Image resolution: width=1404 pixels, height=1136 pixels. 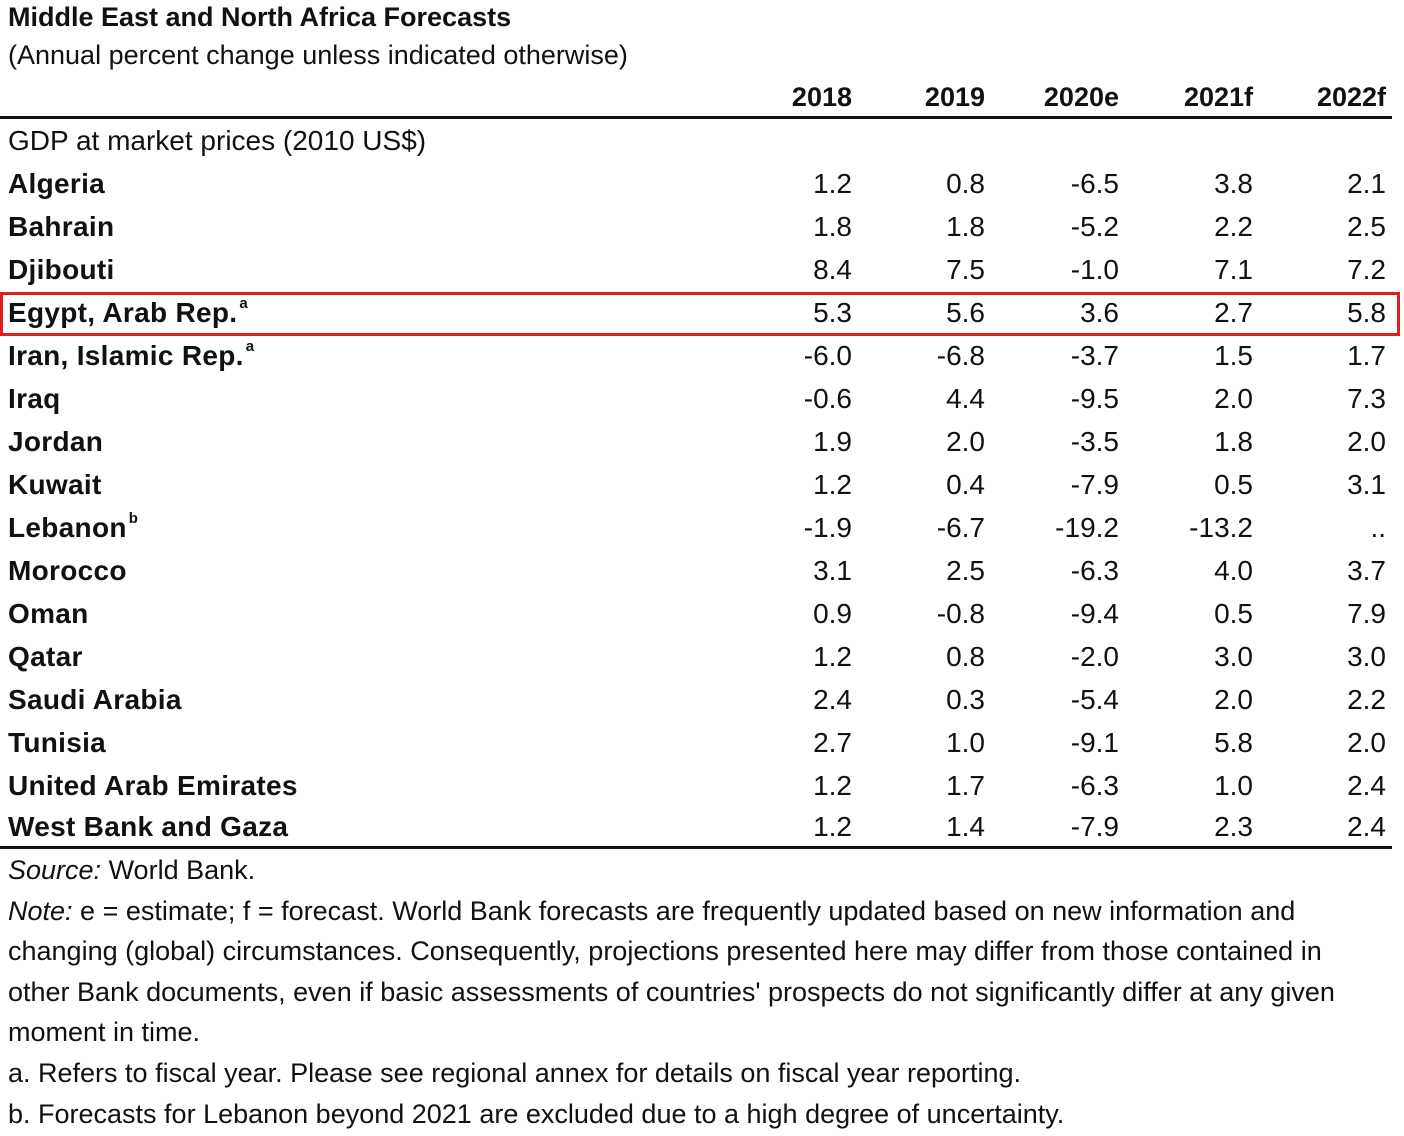 What do you see at coordinates (1366, 398) in the screenshot?
I see `table-cell: 7.3` at bounding box center [1366, 398].